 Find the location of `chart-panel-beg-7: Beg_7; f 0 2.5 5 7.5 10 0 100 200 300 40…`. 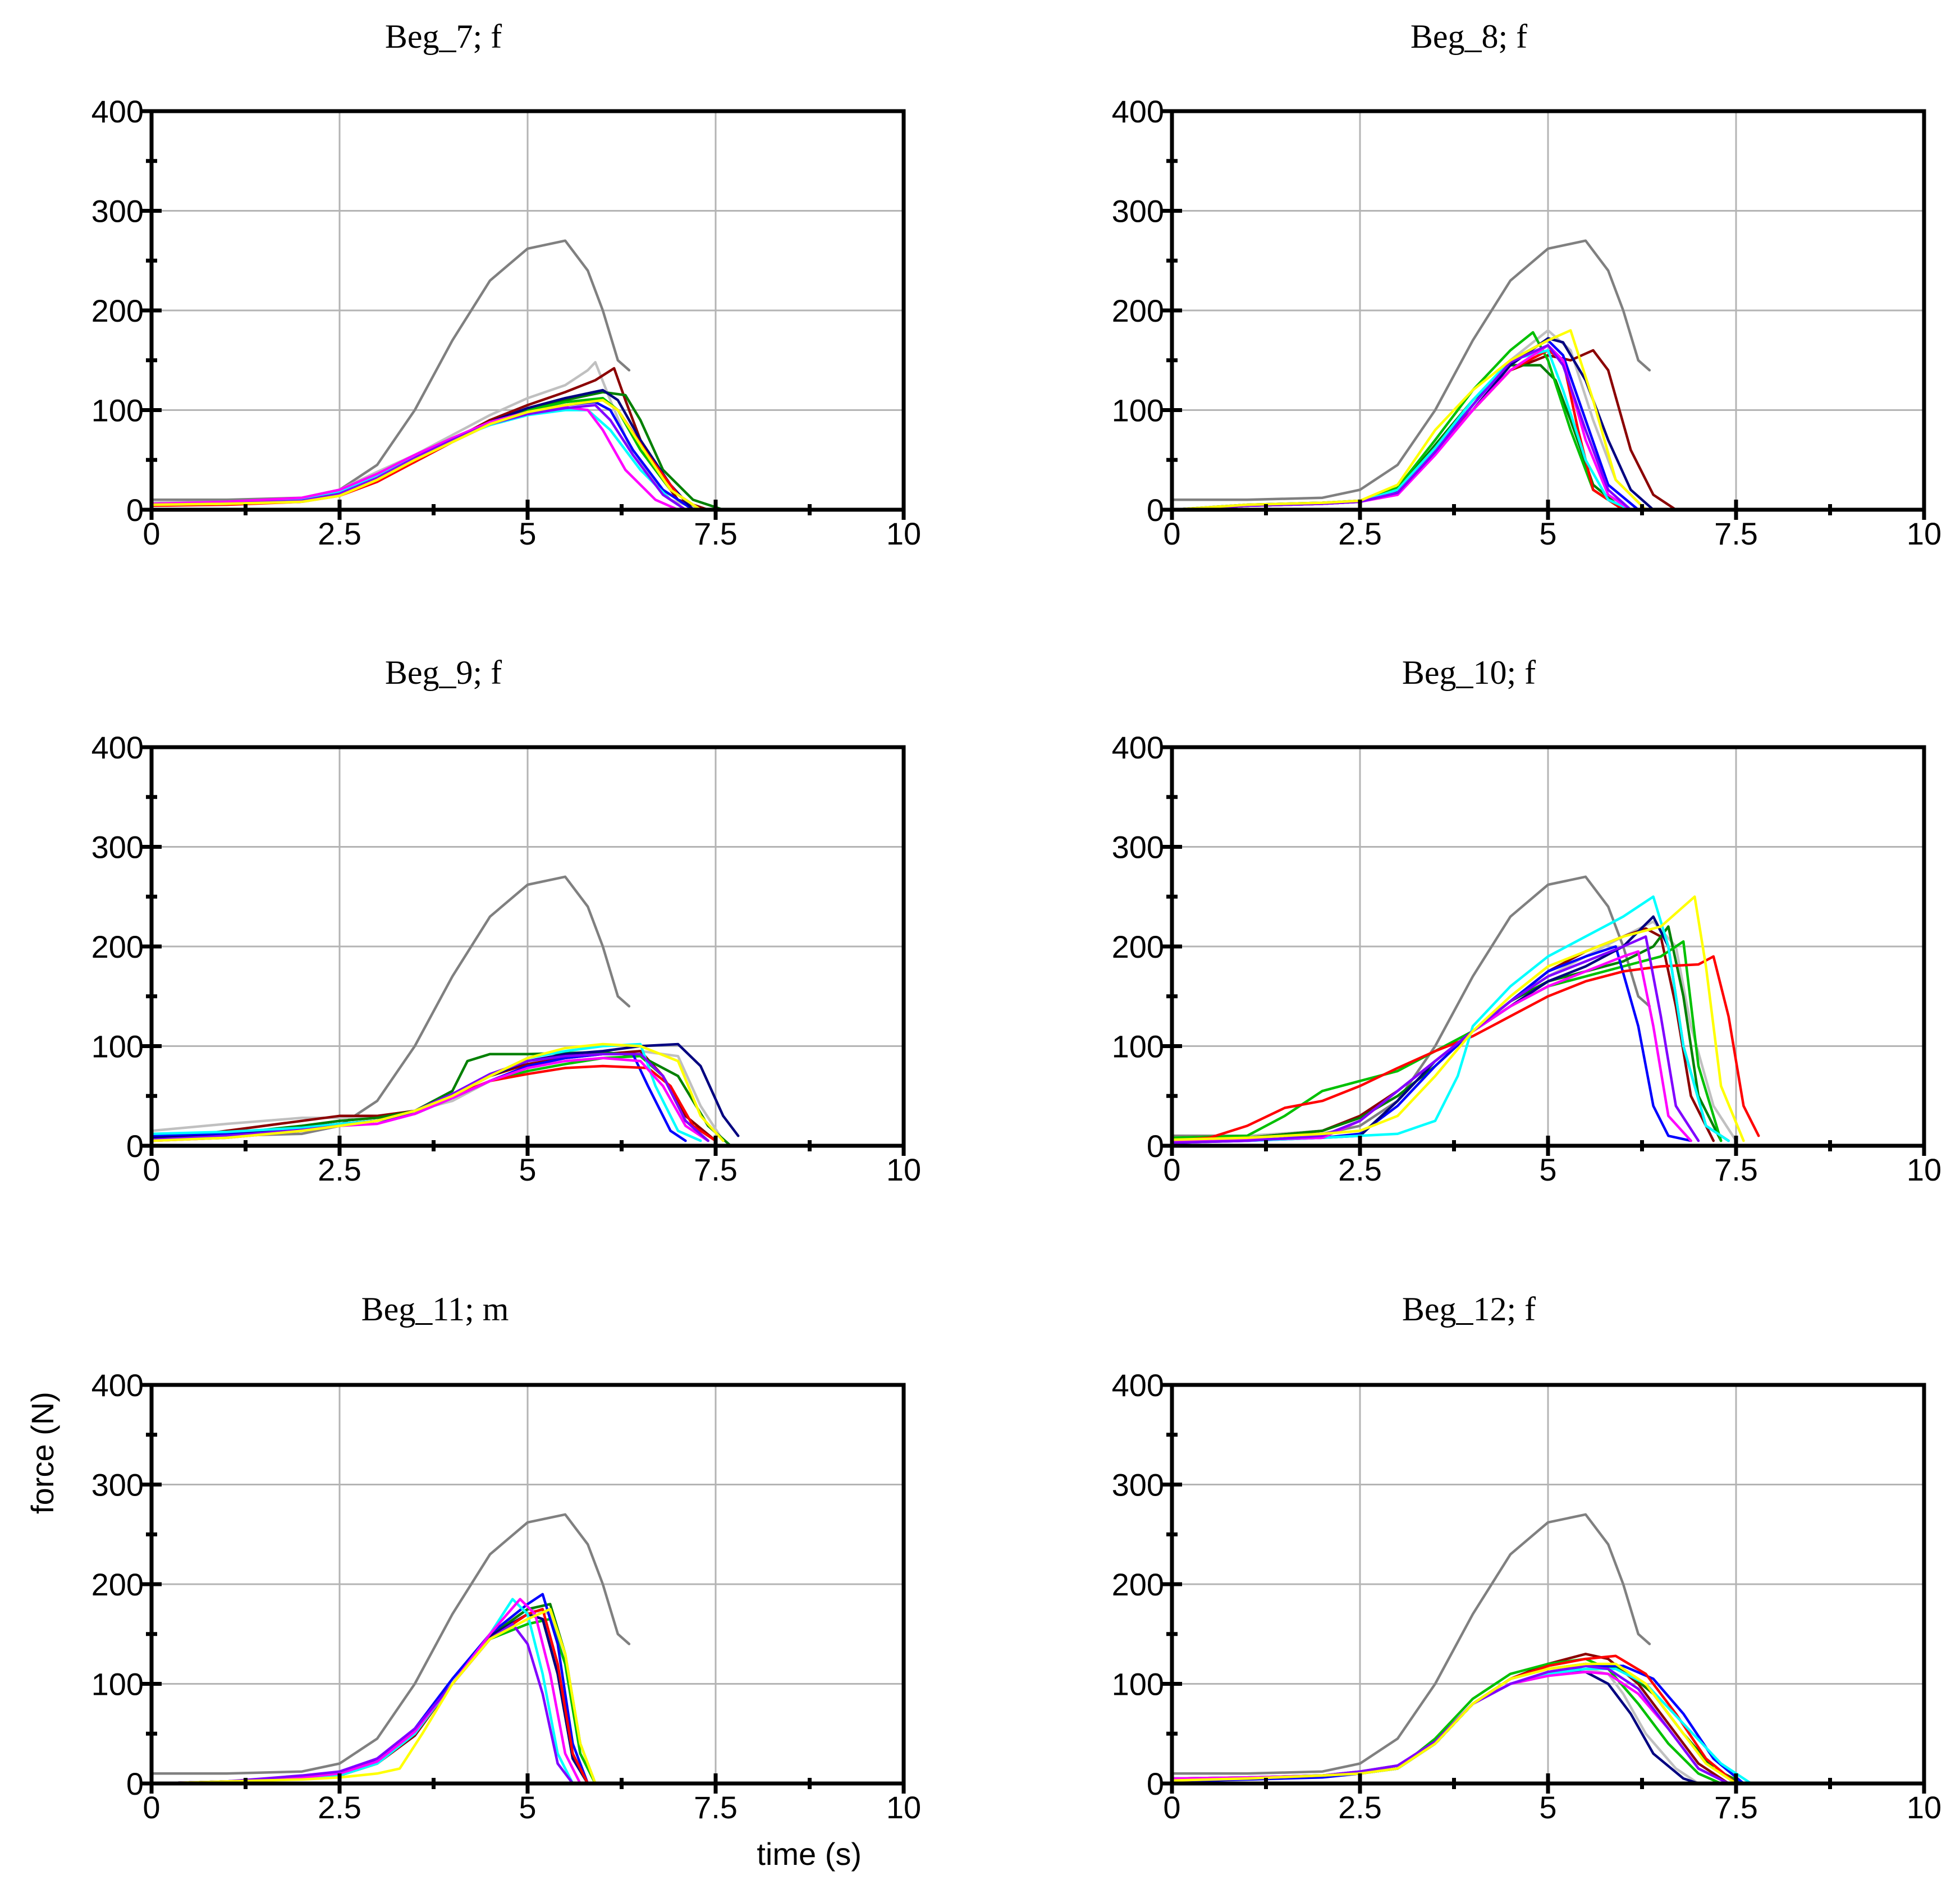

chart-panel-beg-7: Beg_7; f 0 2.5 5 7.5 10 0 100 200 300 40… is located at coordinates (506, 284).